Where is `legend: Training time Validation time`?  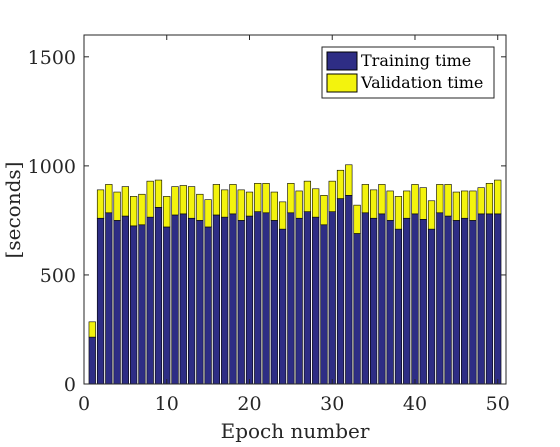 legend: Training time Validation time is located at coordinates (408, 72).